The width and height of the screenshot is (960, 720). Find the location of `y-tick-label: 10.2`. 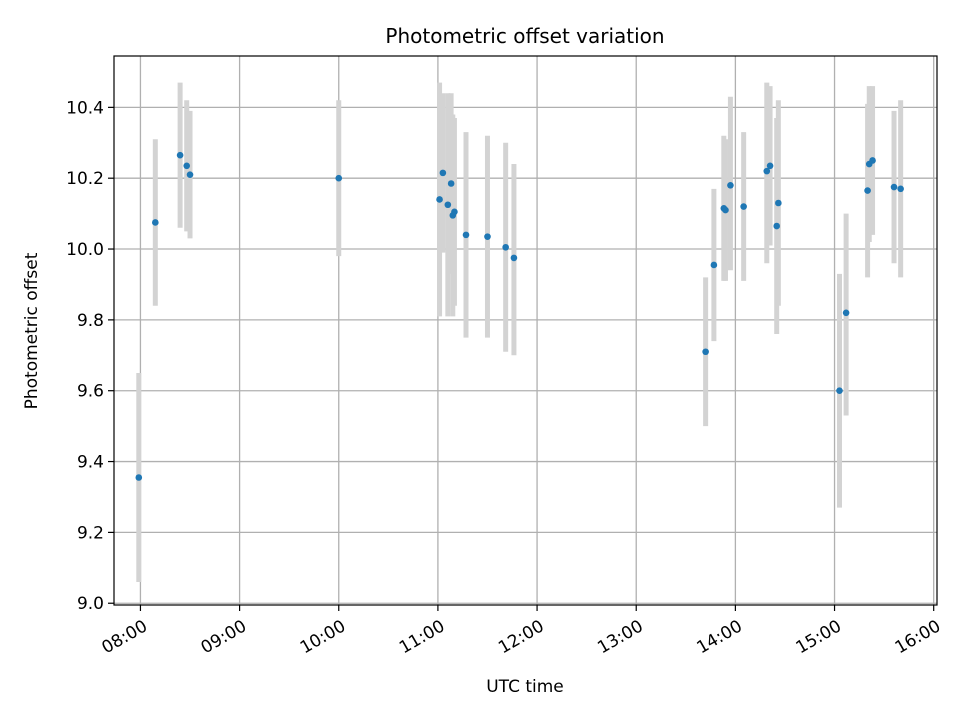

y-tick-label: 10.2 is located at coordinates (85, 179).